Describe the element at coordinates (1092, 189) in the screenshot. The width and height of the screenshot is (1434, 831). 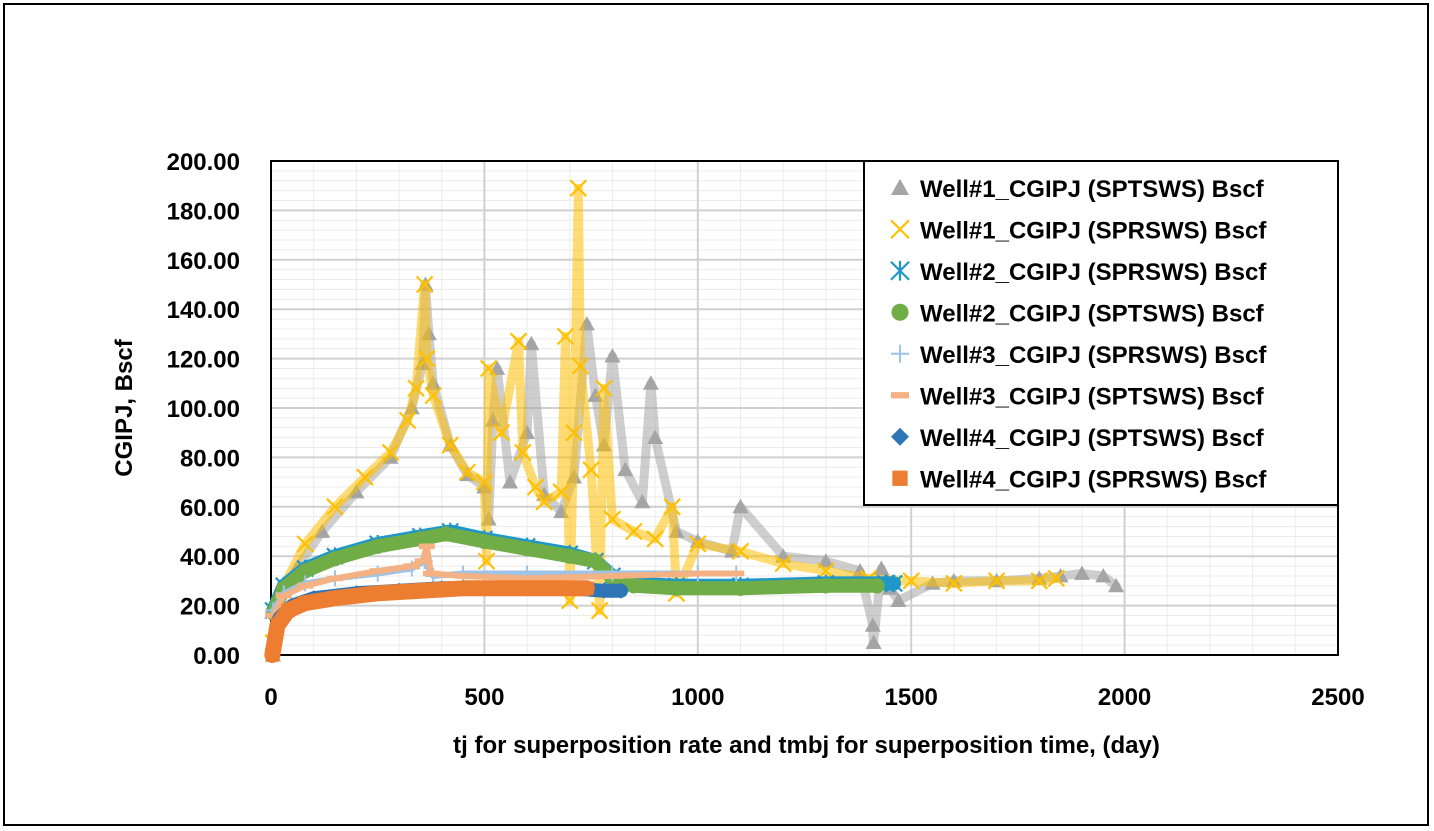
I see `legend-label: Well#1_CGIPJ (SPTSWS) Bscf` at that location.